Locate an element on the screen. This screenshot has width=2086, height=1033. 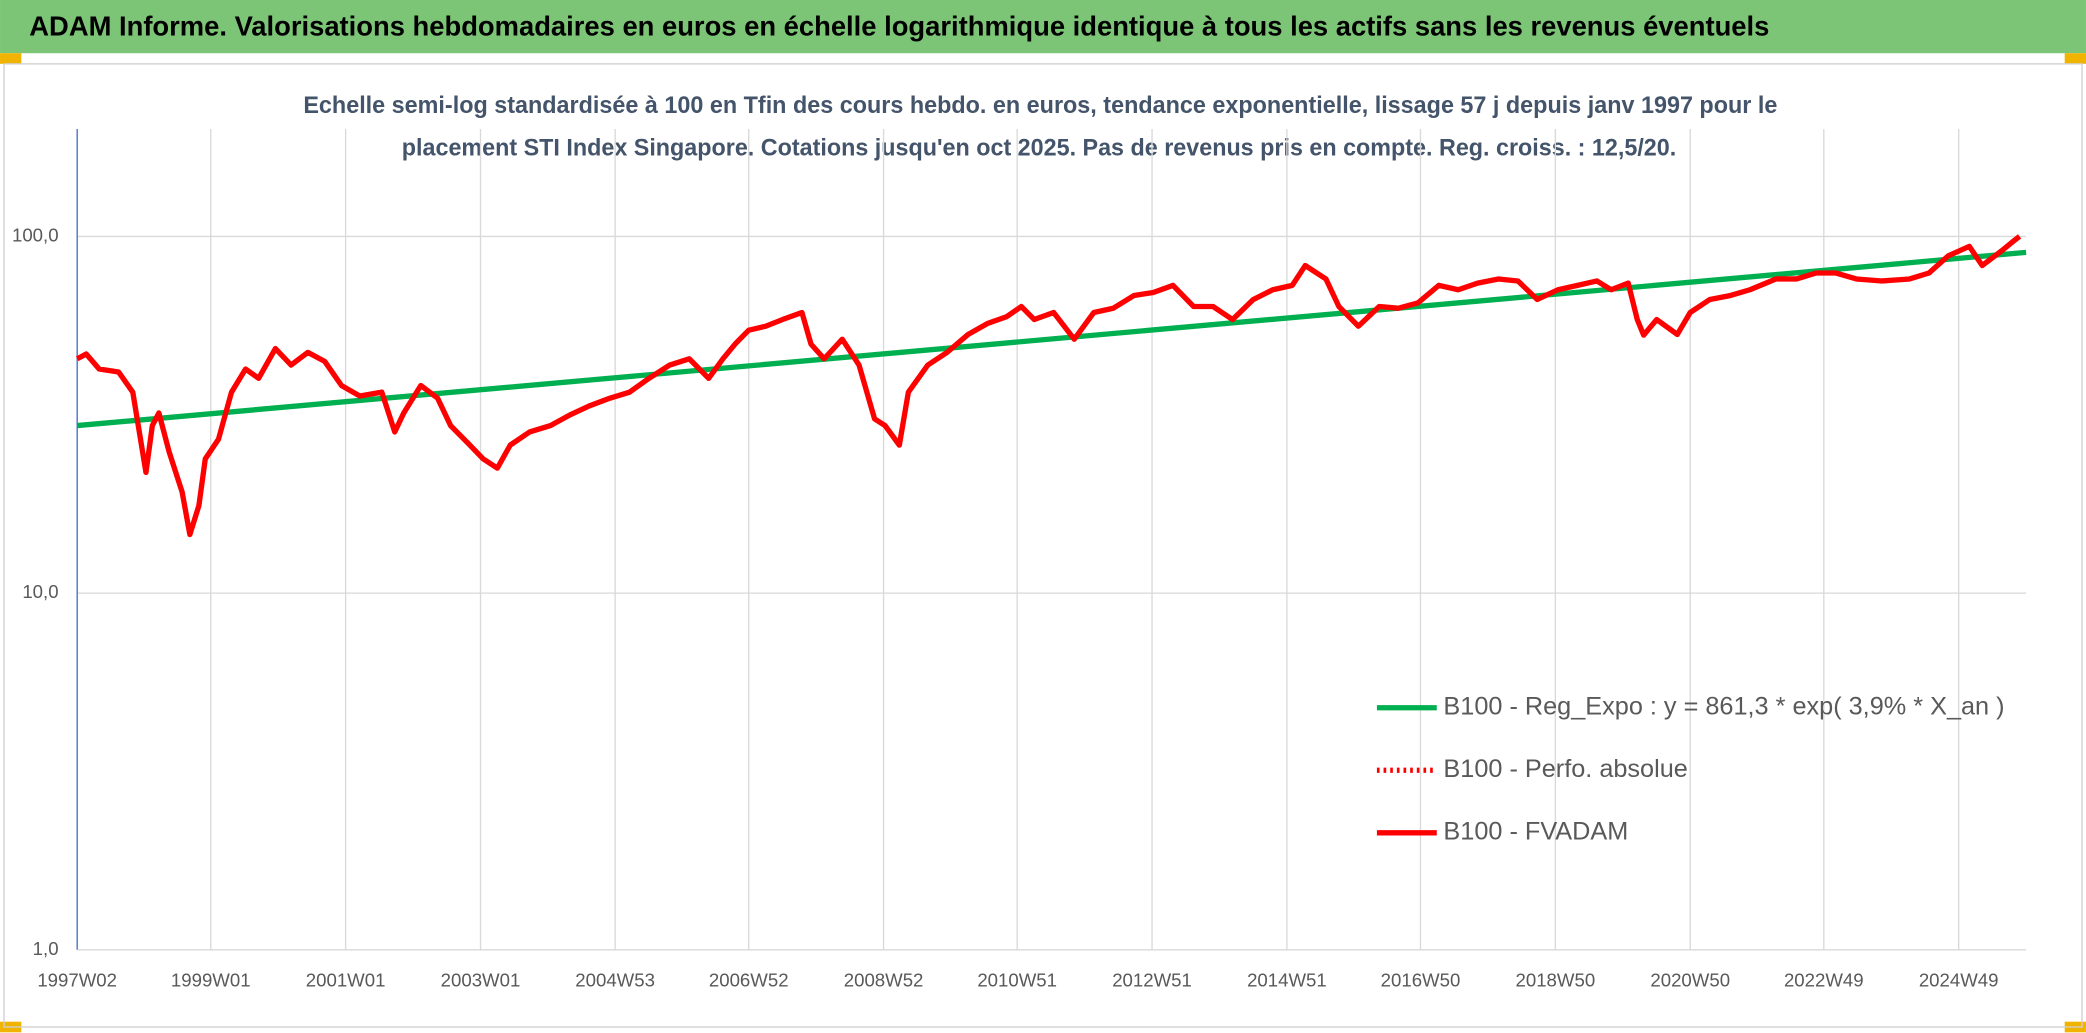
x-tick-label: 2020W50 is located at coordinates (1690, 980).